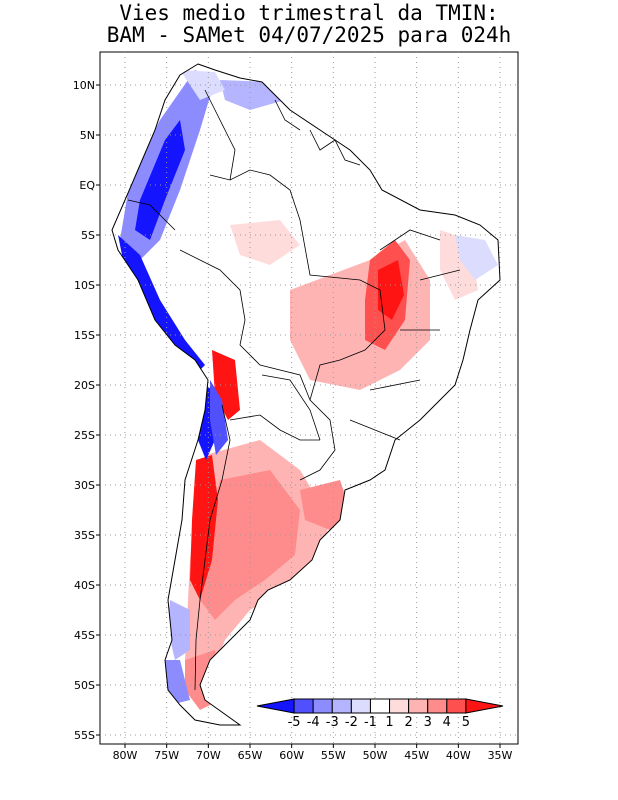  What do you see at coordinates (447, 722) in the screenshot?
I see `colorbar-label: 4` at bounding box center [447, 722].